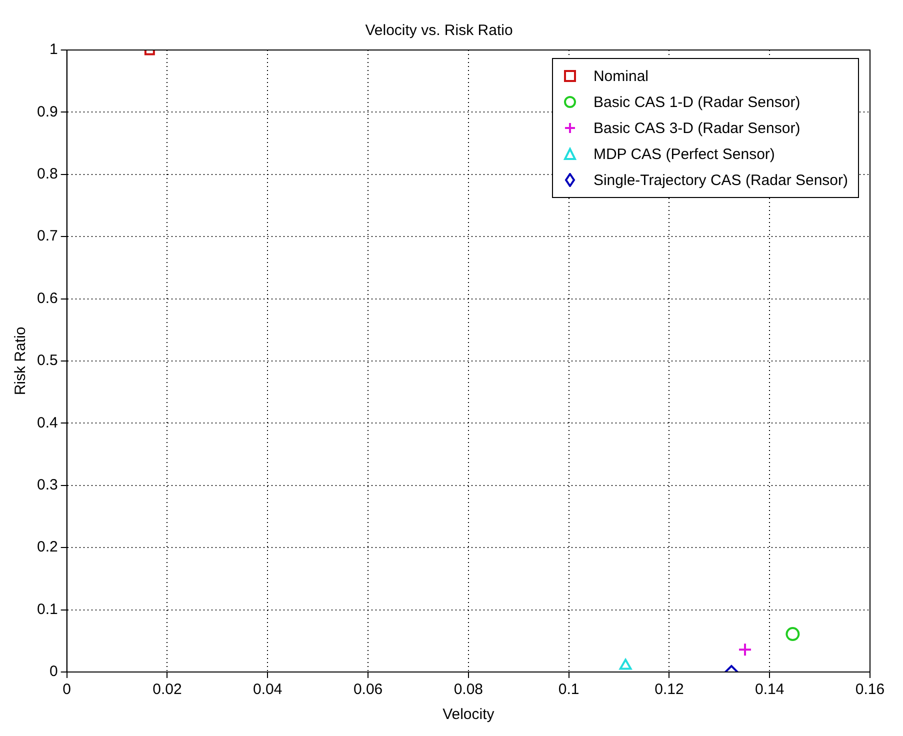  What do you see at coordinates (769, 689) in the screenshot?
I see `x-tick-label: 0.14` at bounding box center [769, 689].